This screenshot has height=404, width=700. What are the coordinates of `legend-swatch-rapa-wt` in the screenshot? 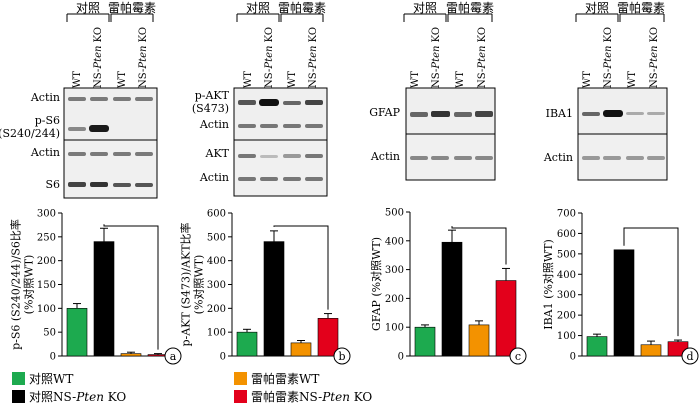 It's located at (240, 378).